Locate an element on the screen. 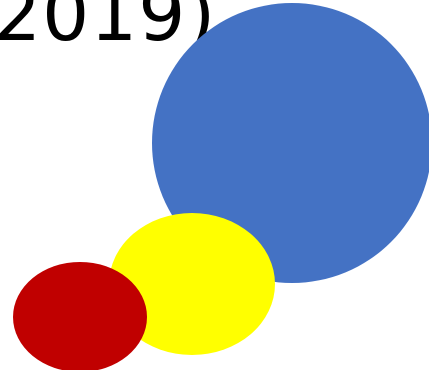 The width and height of the screenshot is (429, 370). slide-title-fragment: 2019) is located at coordinates (108, 29).